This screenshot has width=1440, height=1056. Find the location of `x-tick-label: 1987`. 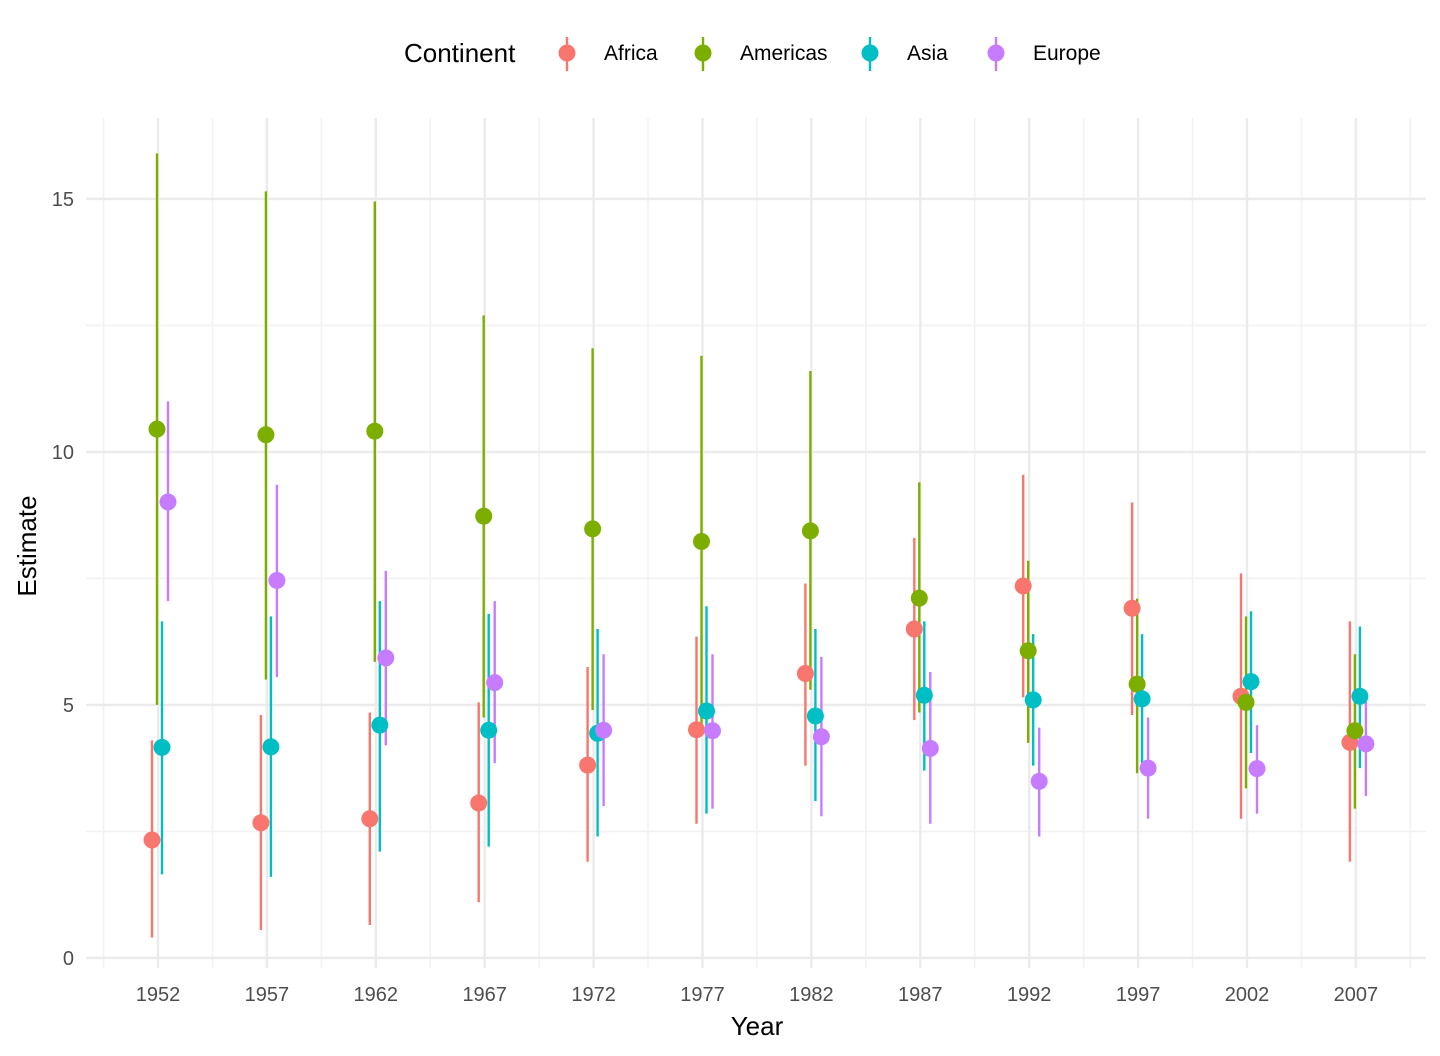

x-tick-label: 1987 is located at coordinates (920, 995).